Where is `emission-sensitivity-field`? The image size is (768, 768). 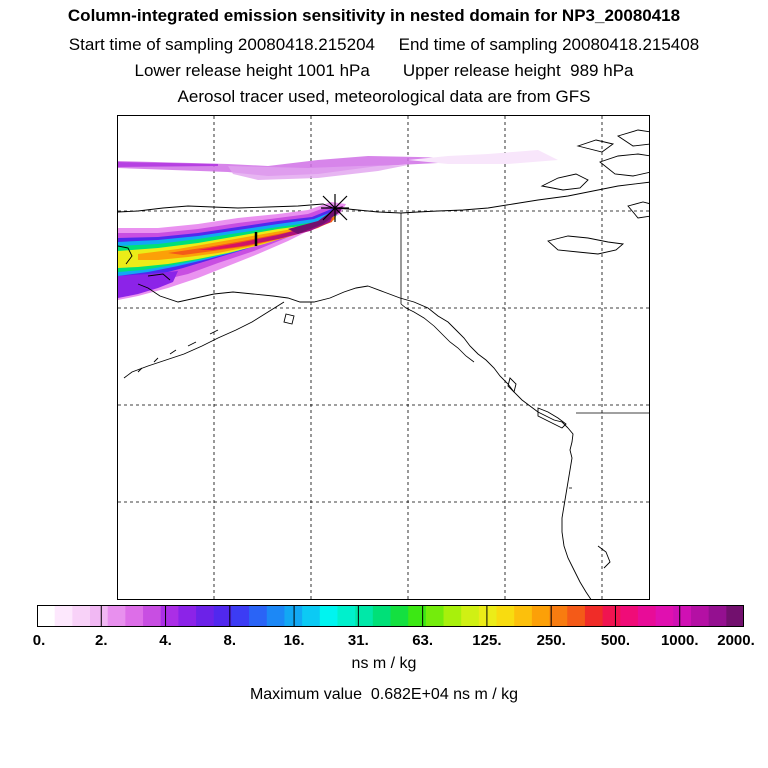
emission-sensitivity-field is located at coordinates (338, 225).